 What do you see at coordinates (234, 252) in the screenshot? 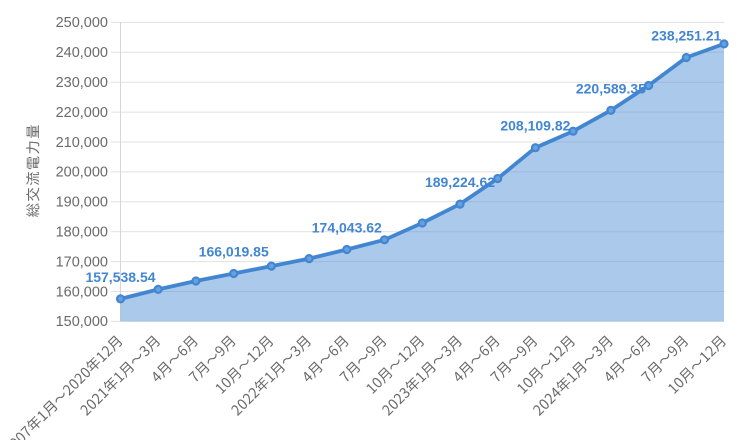
I see `svg-text: 166,019.85` at bounding box center [234, 252].